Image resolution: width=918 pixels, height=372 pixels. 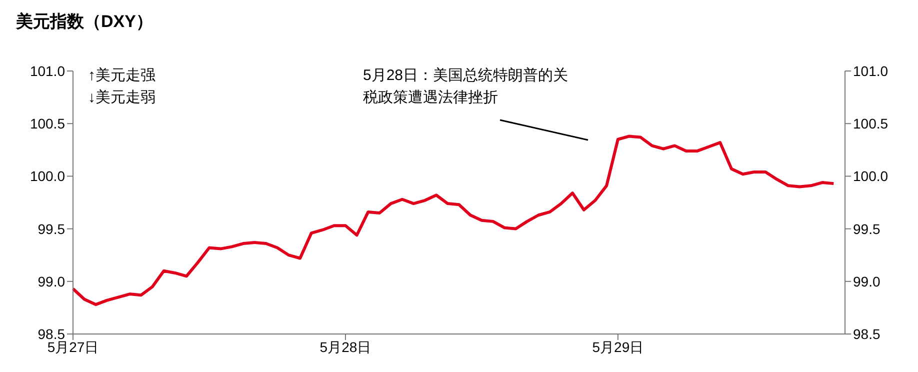 I want to click on y-tick-label: 100.5, so click(x=48, y=124).